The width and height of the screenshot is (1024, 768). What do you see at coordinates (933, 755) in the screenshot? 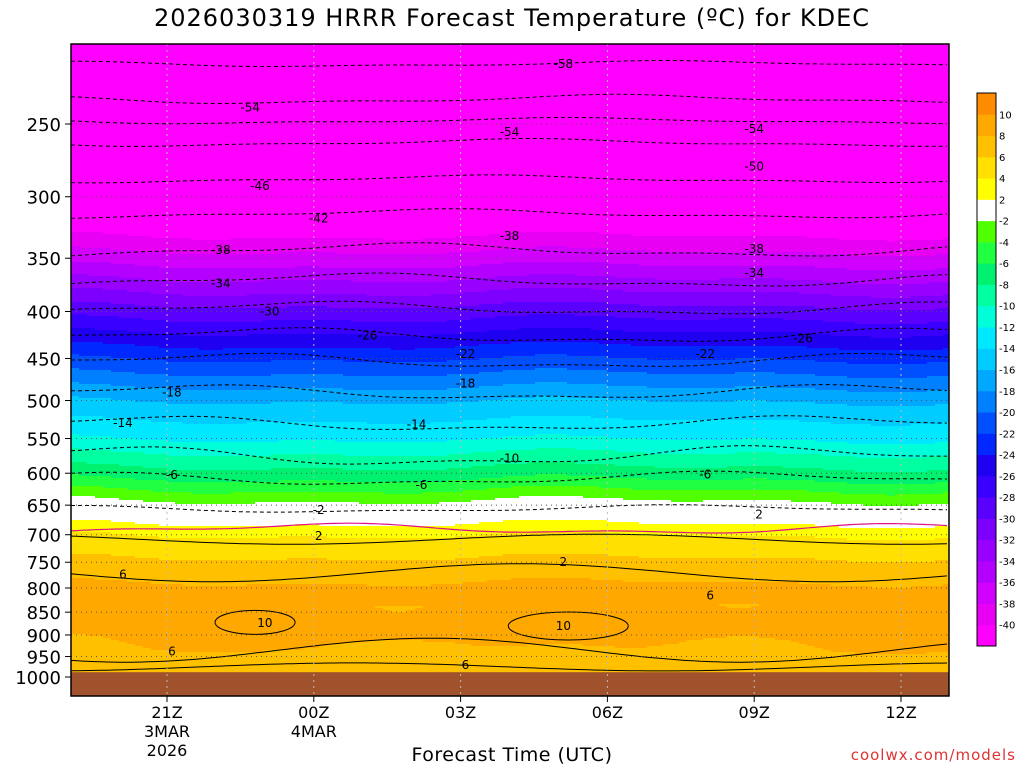
I see `credit-link: coolwx.com/models` at bounding box center [933, 755].